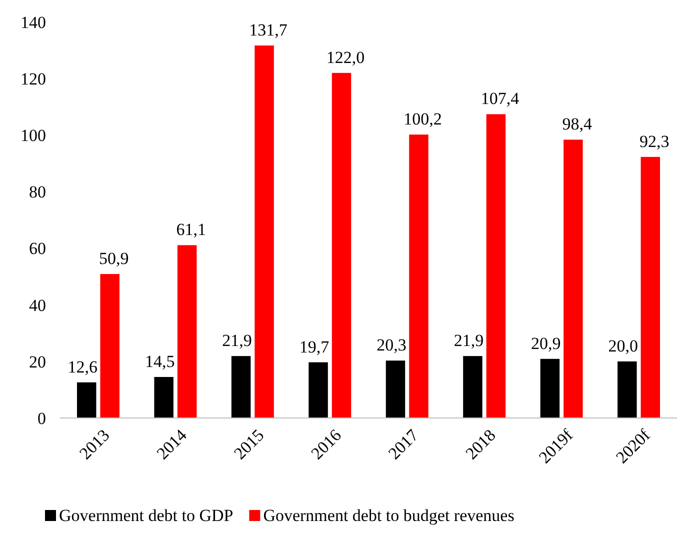  Describe the element at coordinates (391, 345) in the screenshot. I see `data-label: 20,3` at that location.